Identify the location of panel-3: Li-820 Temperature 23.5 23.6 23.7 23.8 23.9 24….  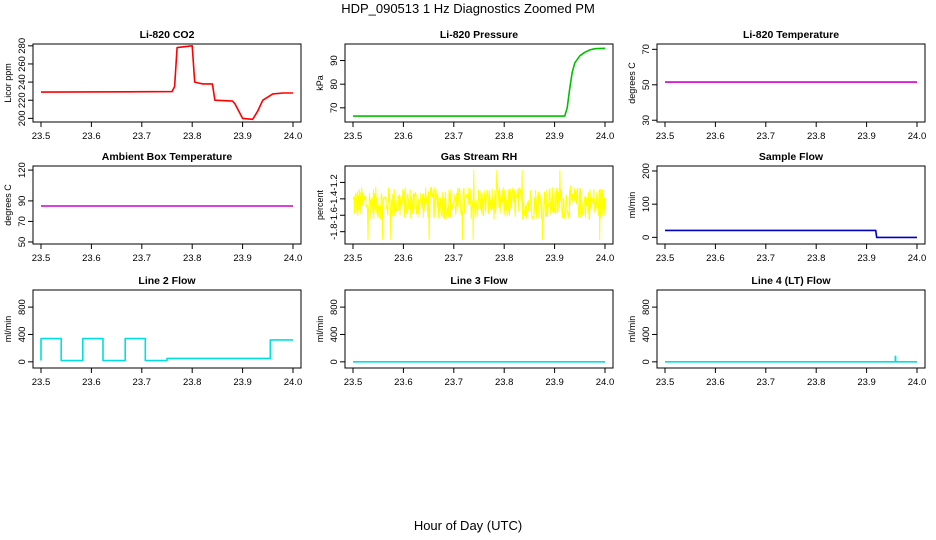
(776, 85).